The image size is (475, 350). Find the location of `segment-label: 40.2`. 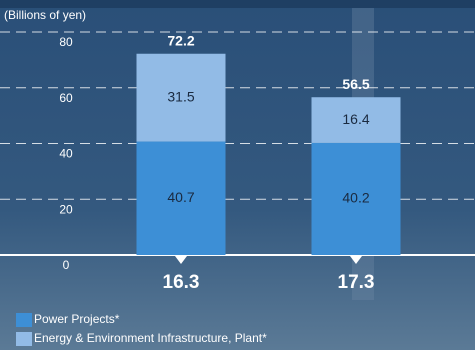

segment-label: 40.2 is located at coordinates (355, 198).